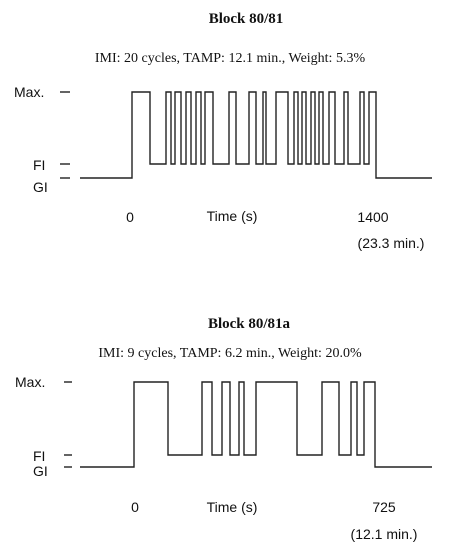  What do you see at coordinates (391, 243) in the screenshot?
I see `x-label-end-note: (23.3 min.)` at bounding box center [391, 243].